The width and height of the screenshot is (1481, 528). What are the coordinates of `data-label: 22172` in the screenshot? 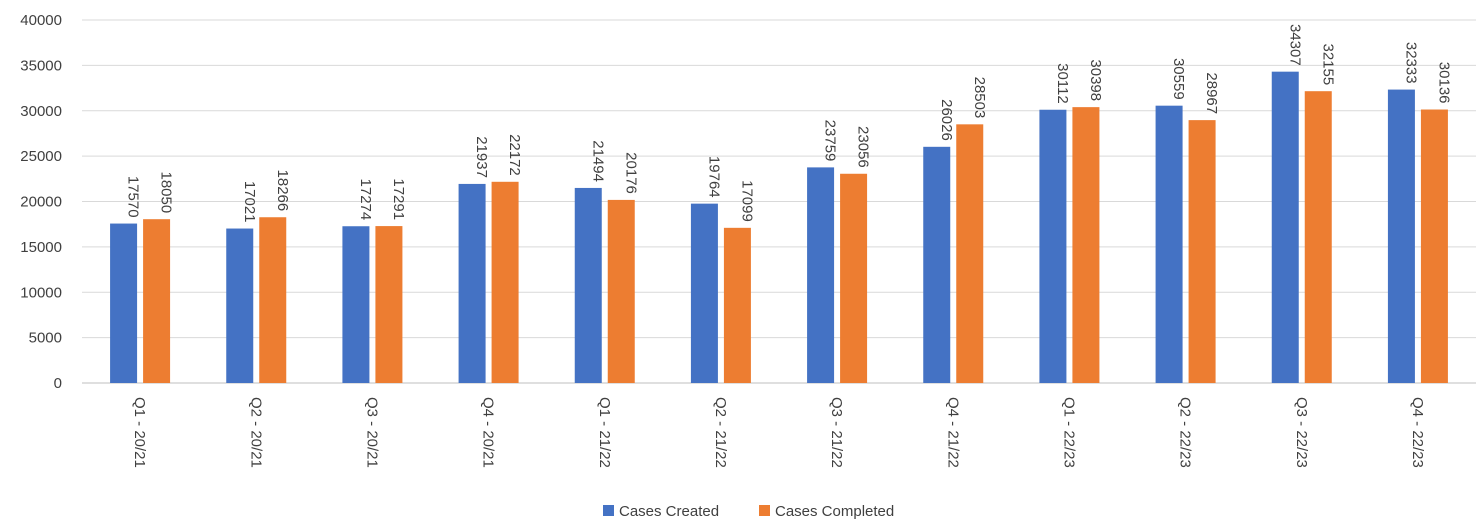 It's located at (514, 155).